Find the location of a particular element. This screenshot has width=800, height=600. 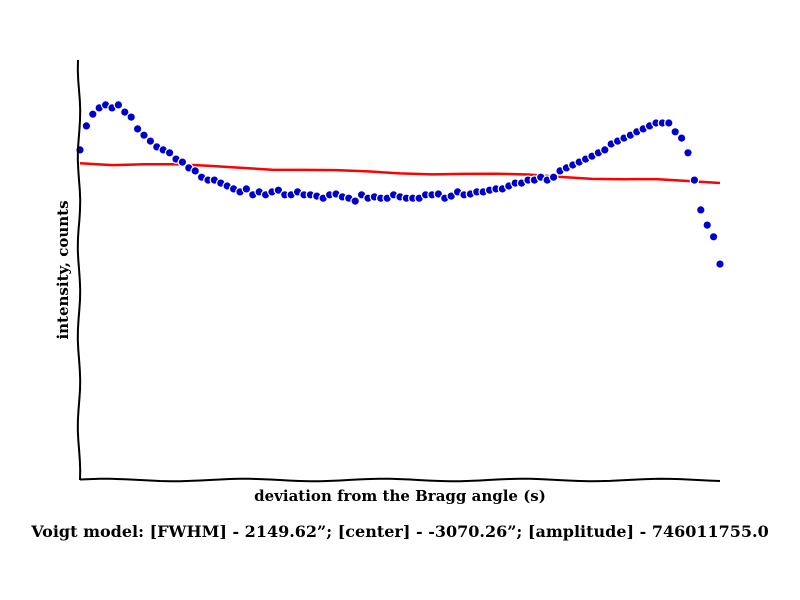

x-axis-line is located at coordinates (400, 480).